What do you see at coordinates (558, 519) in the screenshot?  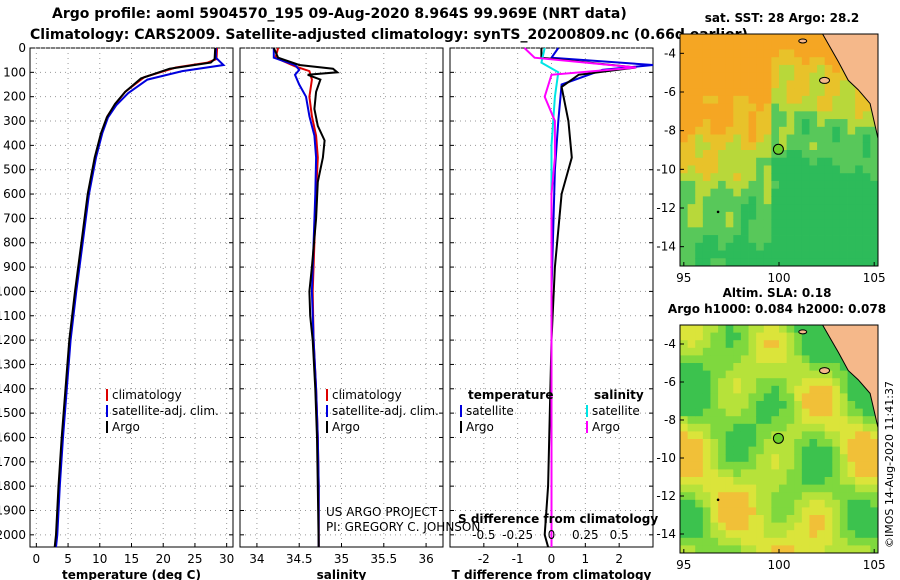 I see `difference-xlabel2: S difference from climatology` at bounding box center [558, 519].